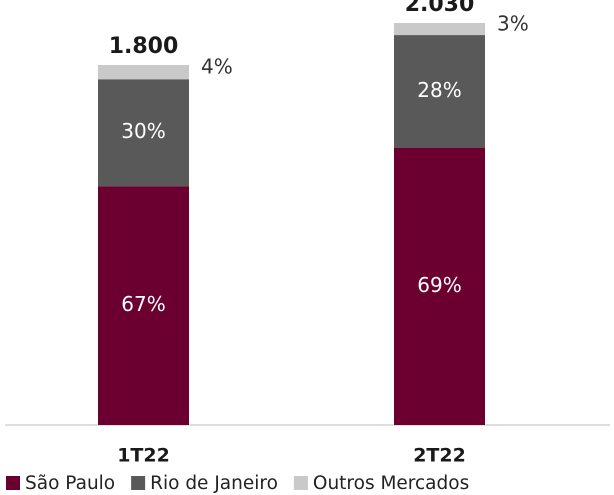 The width and height of the screenshot is (614, 495). I want to click on legend-label: Outros Mercados, so click(391, 483).